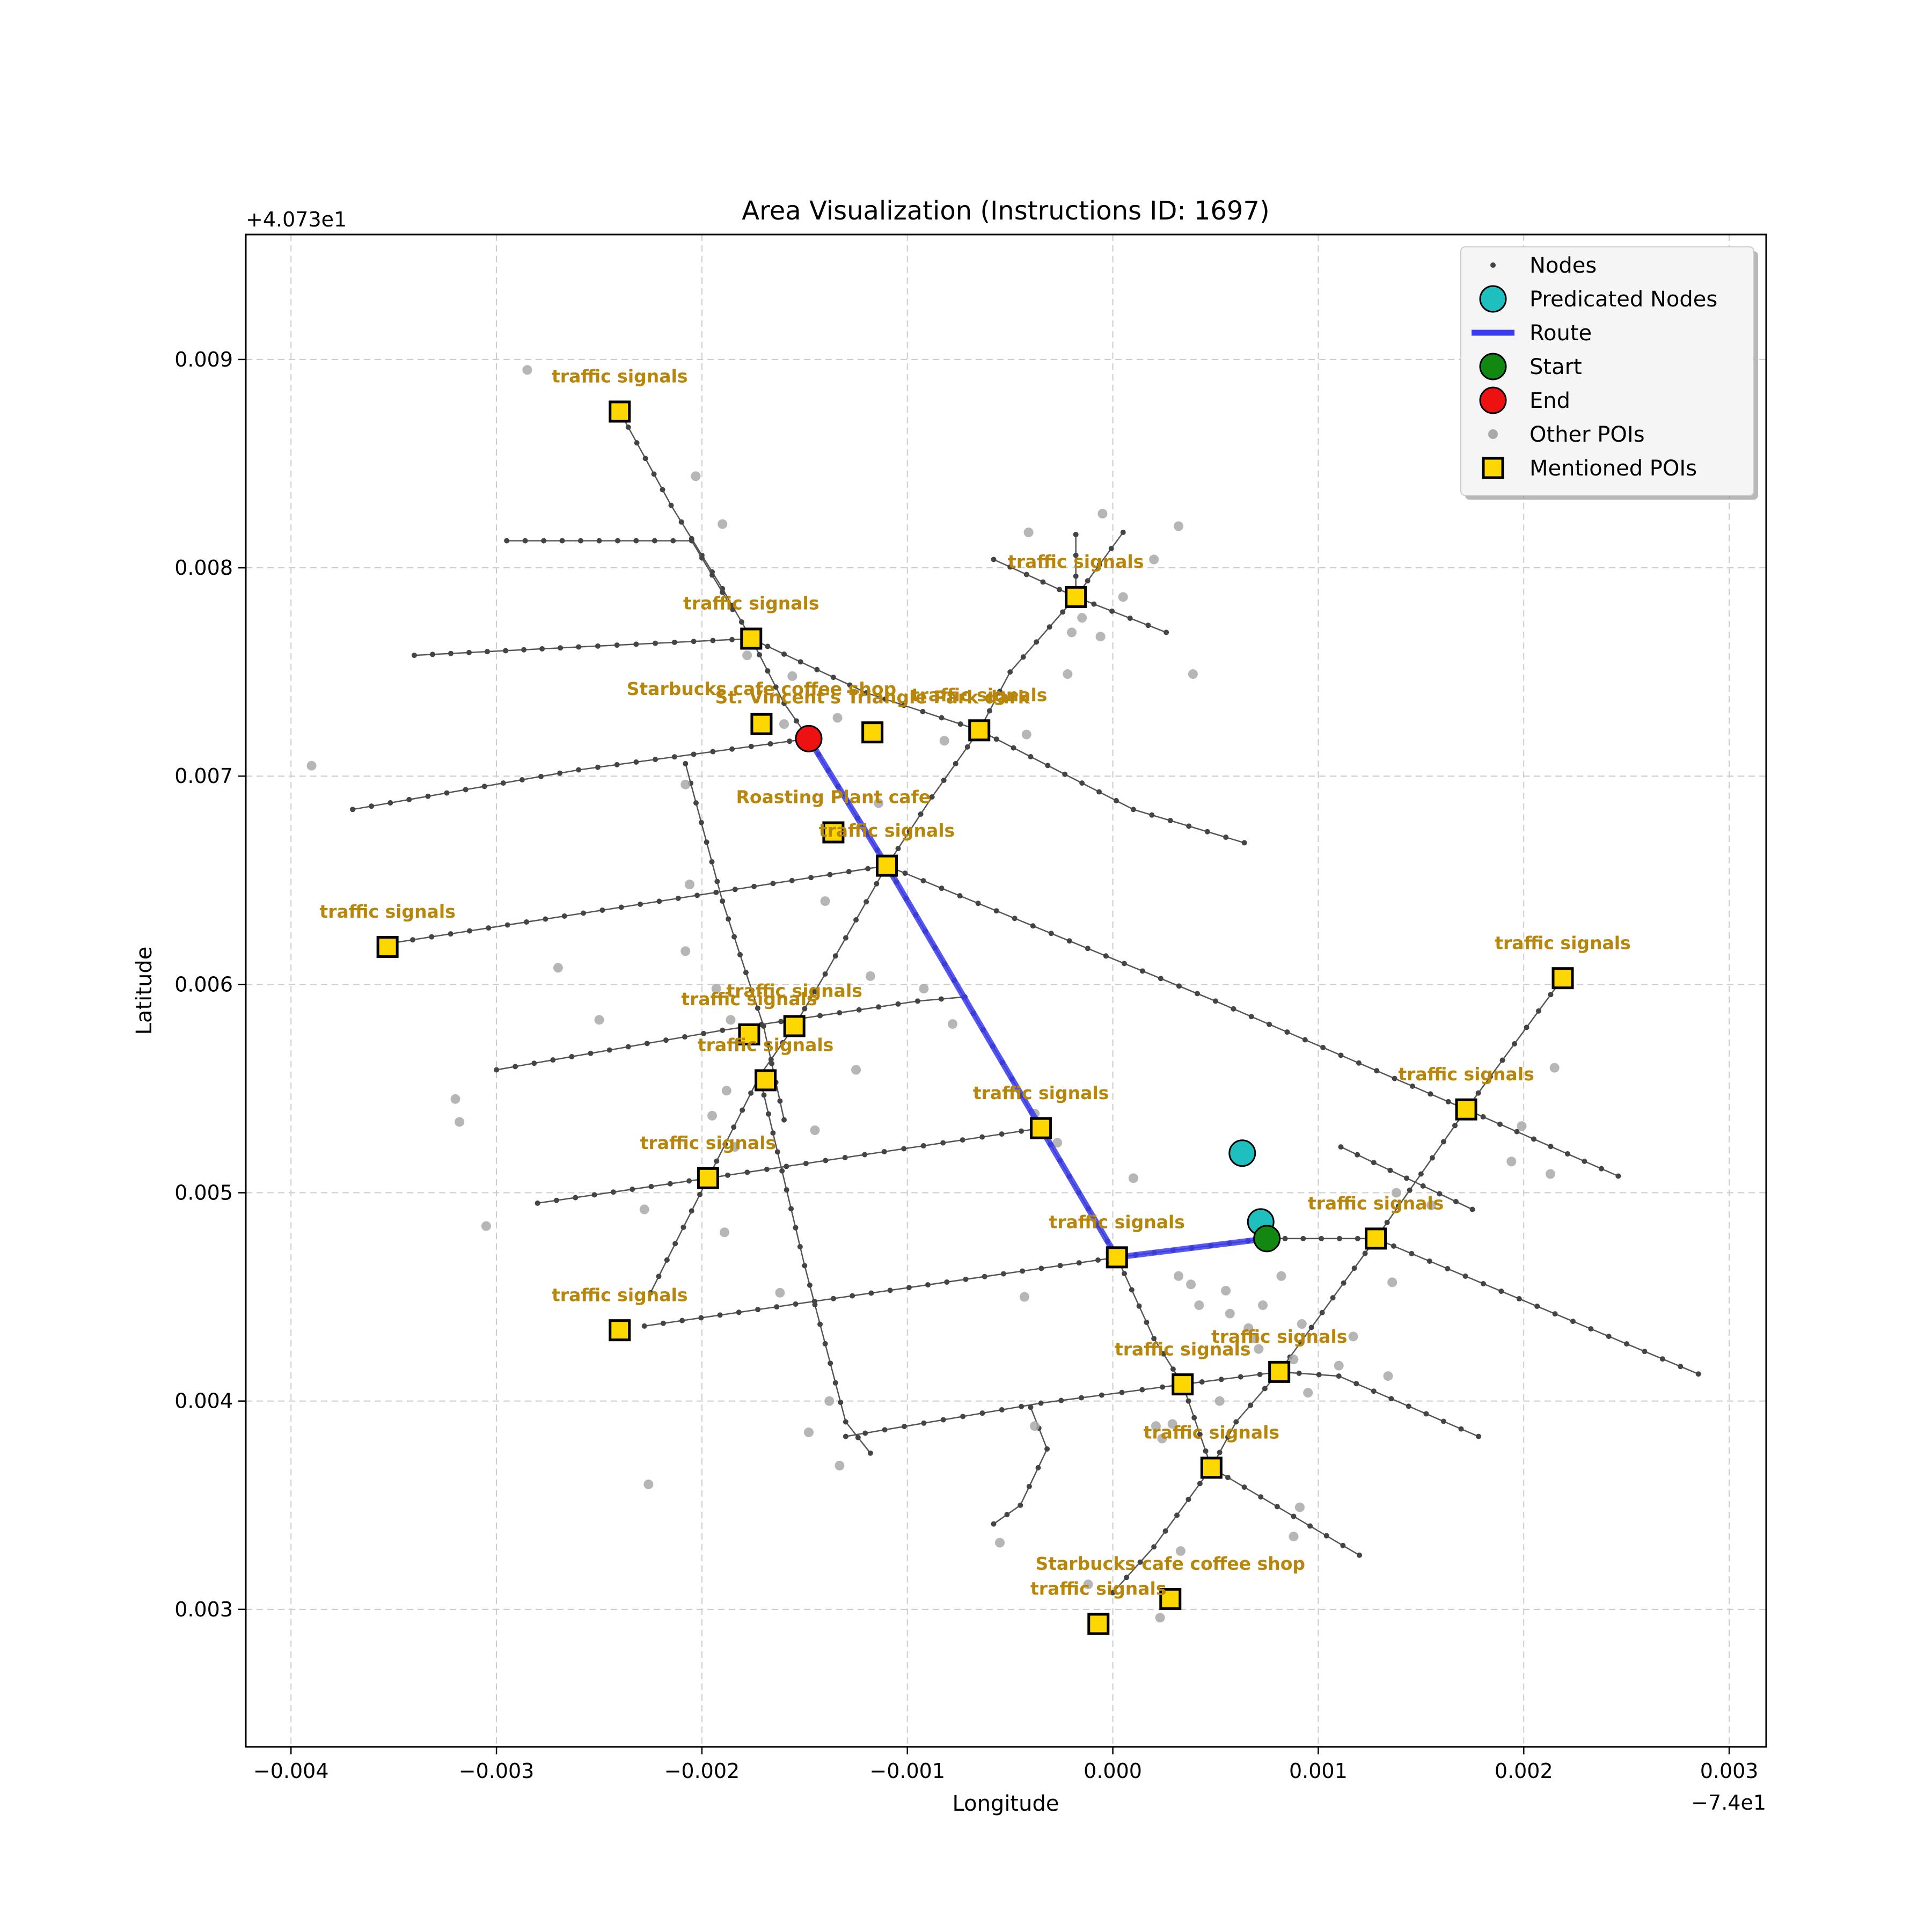  What do you see at coordinates (203, 1609) in the screenshot?
I see `y-tick-label: 0.003` at bounding box center [203, 1609].